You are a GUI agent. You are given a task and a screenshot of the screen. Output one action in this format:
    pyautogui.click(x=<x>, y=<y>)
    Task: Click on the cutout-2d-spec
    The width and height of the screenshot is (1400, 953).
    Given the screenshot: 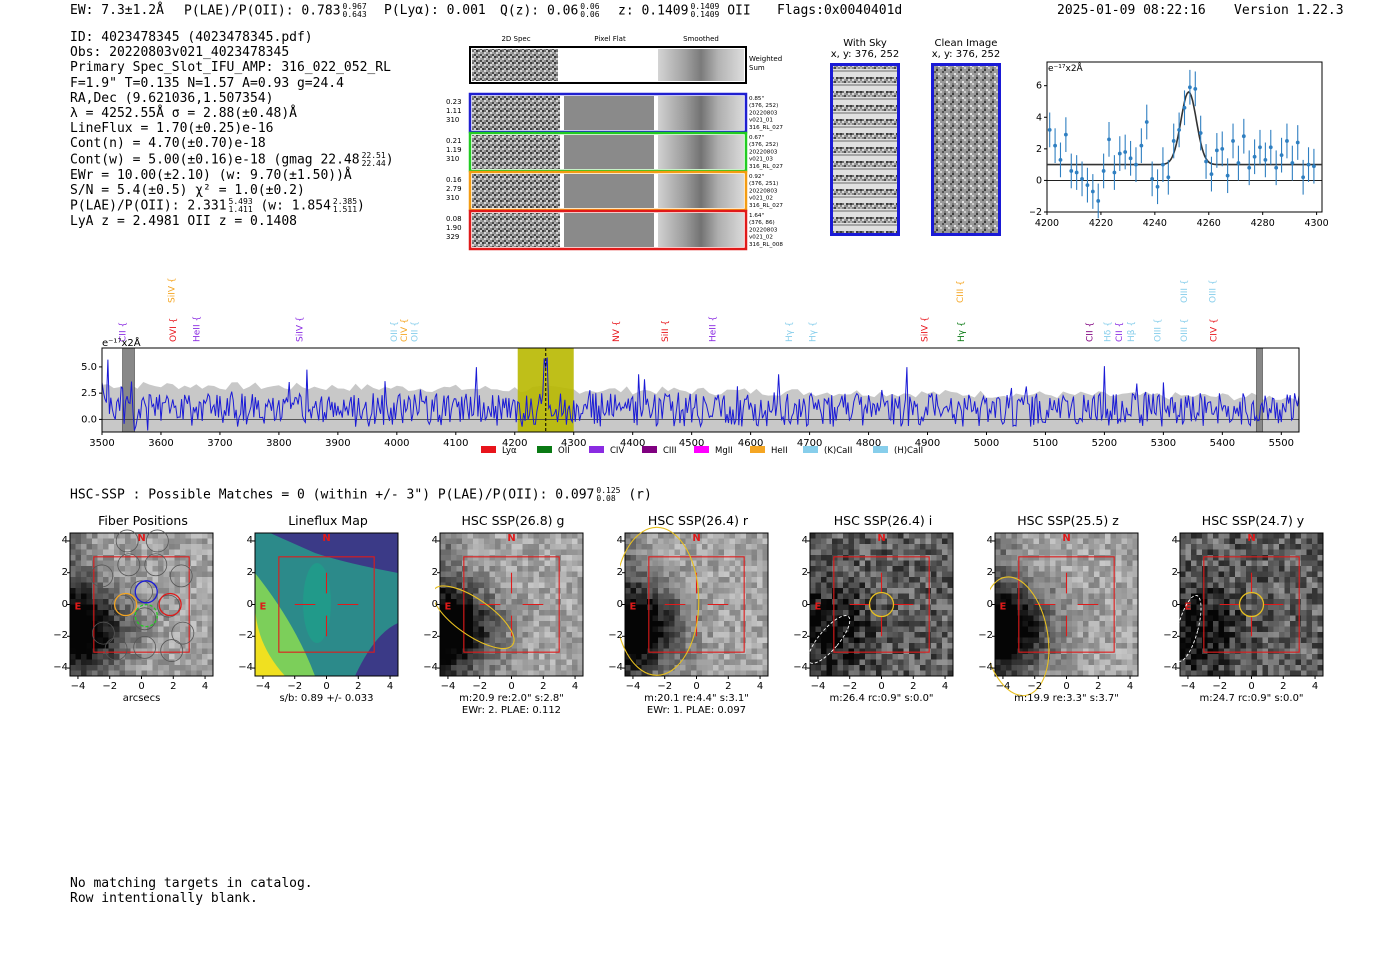 What is the action you would take?
    pyautogui.click(x=516, y=113)
    